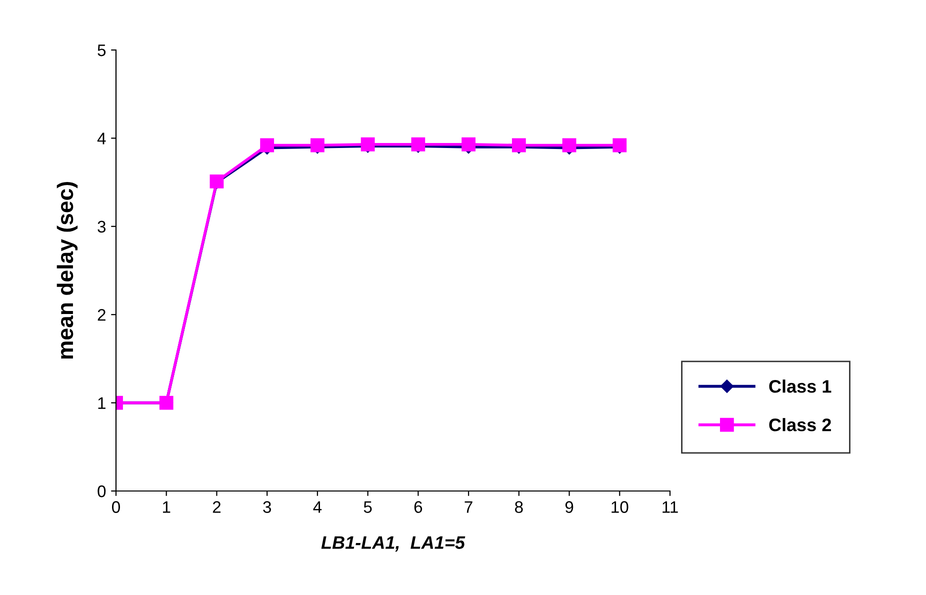 The height and width of the screenshot is (595, 926). Describe the element at coordinates (620, 507) in the screenshot. I see `x-tick-label: 10` at that location.